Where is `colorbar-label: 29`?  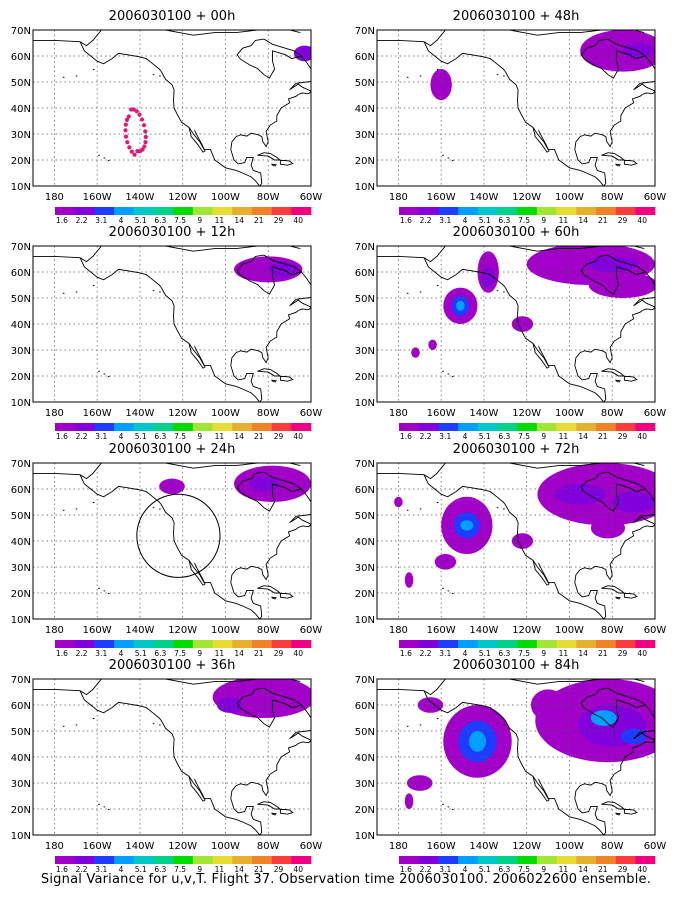
colorbar-label: 29 is located at coordinates (623, 869).